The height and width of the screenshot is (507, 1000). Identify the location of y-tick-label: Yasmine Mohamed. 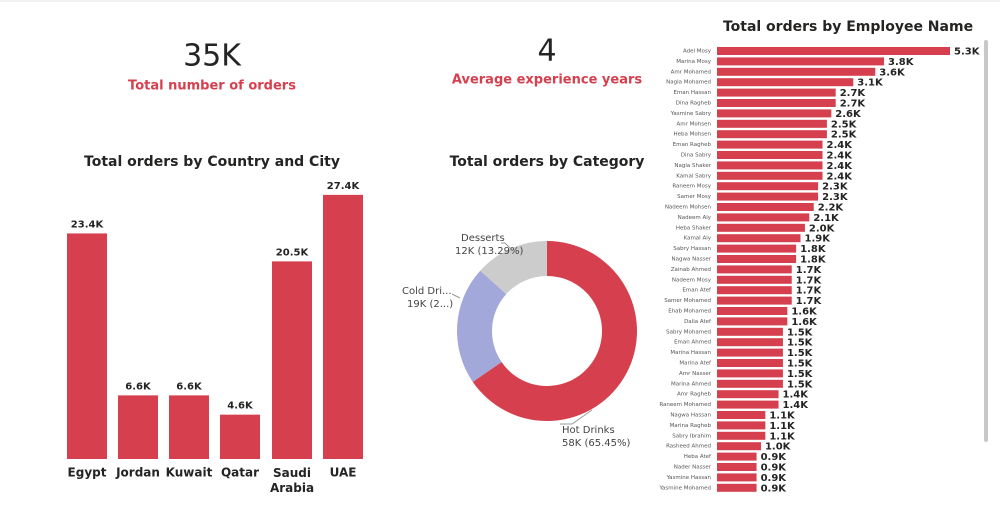
(684, 488).